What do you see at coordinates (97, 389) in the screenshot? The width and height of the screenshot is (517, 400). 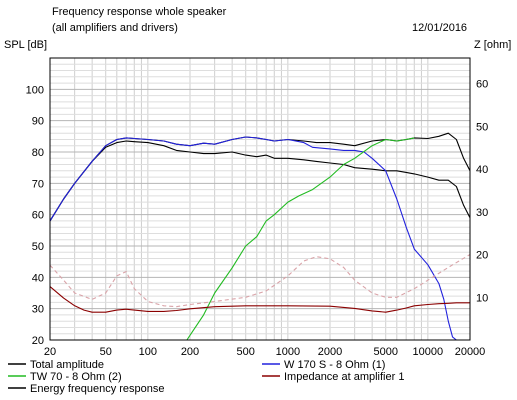 I see `legend-label: Energy frequency response` at bounding box center [97, 389].